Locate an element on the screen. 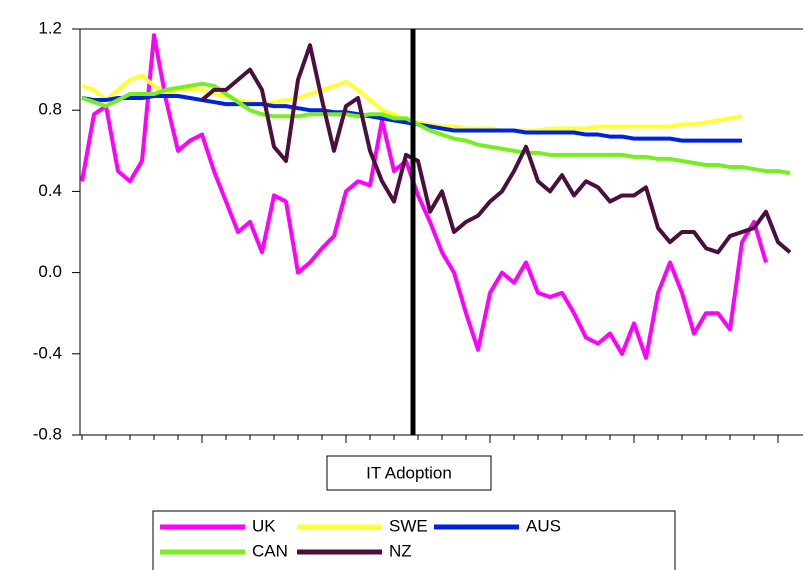 The width and height of the screenshot is (803, 570). y-tick-label: 1.2 is located at coordinates (50, 27).